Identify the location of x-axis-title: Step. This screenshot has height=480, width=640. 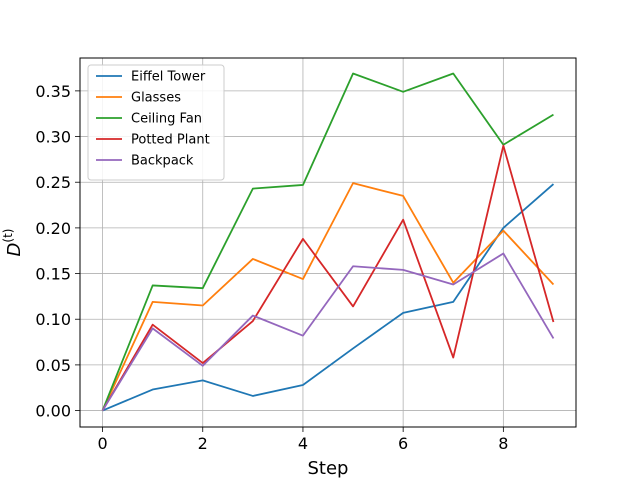
(328, 468).